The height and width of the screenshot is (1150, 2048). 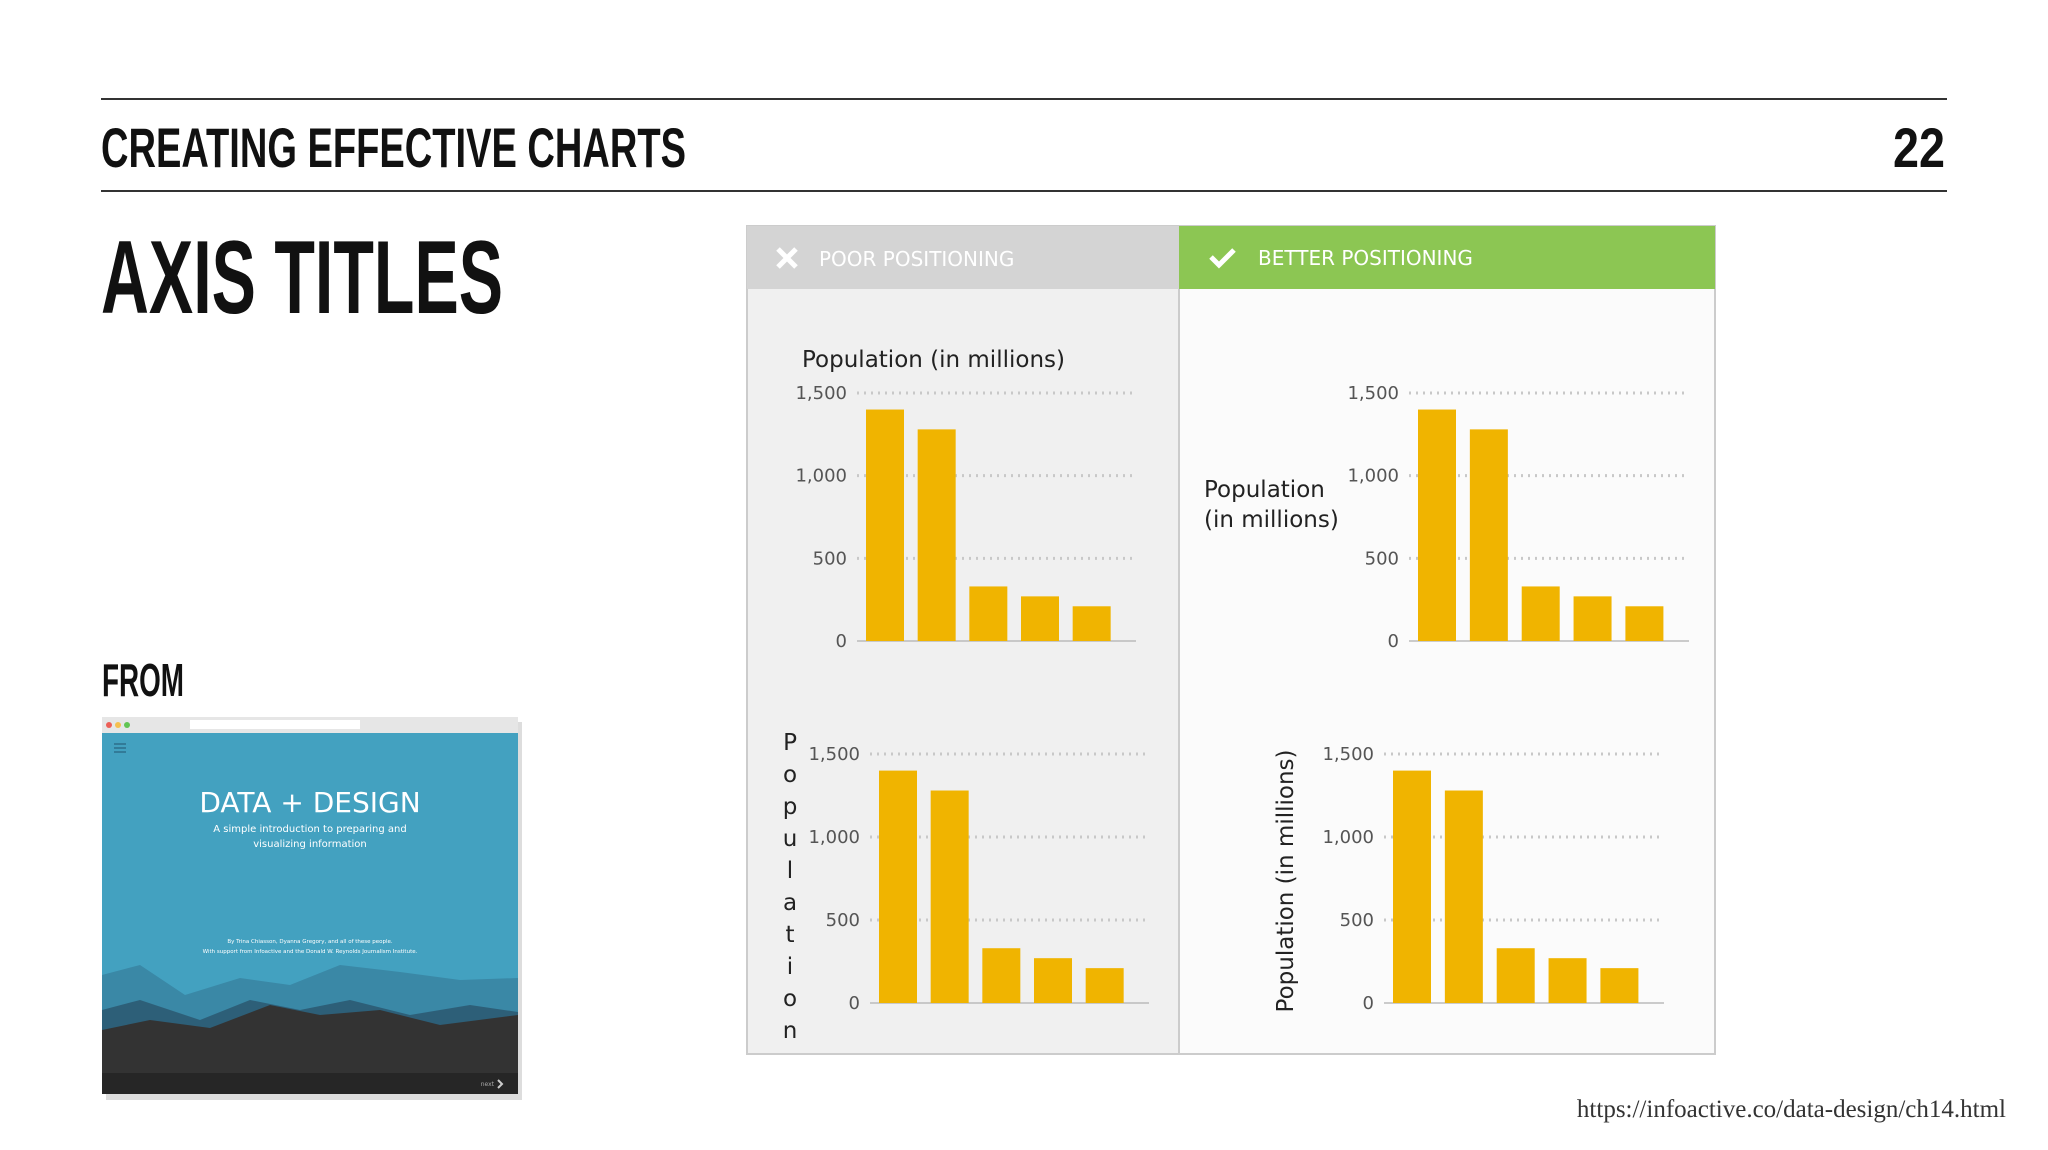 What do you see at coordinates (488, 1084) in the screenshot?
I see `next-link: next` at bounding box center [488, 1084].